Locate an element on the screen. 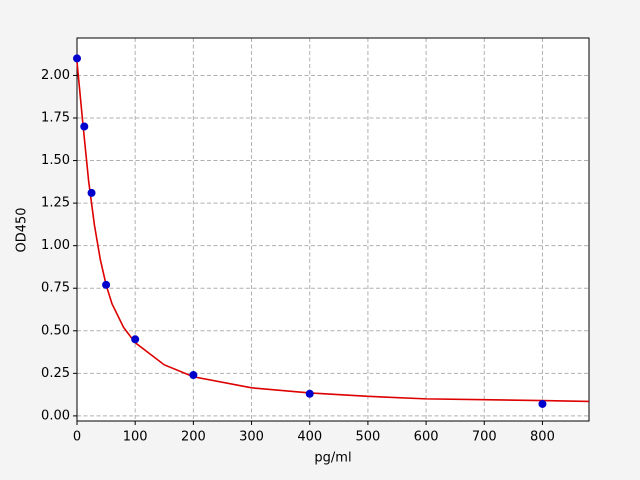  y-tick-label: 0.25 is located at coordinates (55, 373).